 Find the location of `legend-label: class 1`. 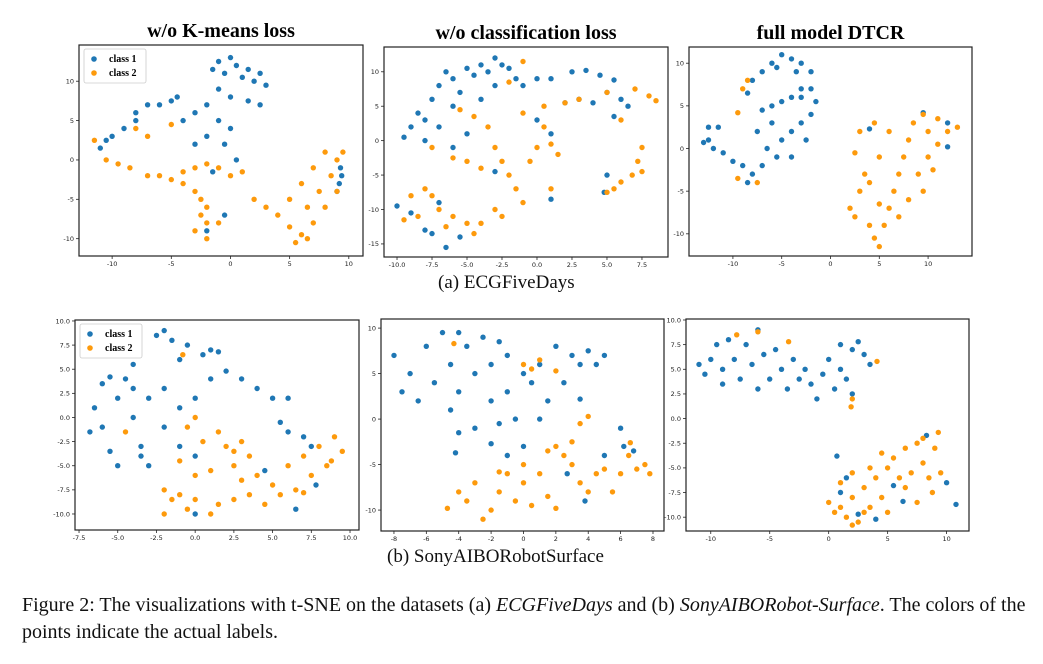

legend-label: class 1 is located at coordinates (119, 334).